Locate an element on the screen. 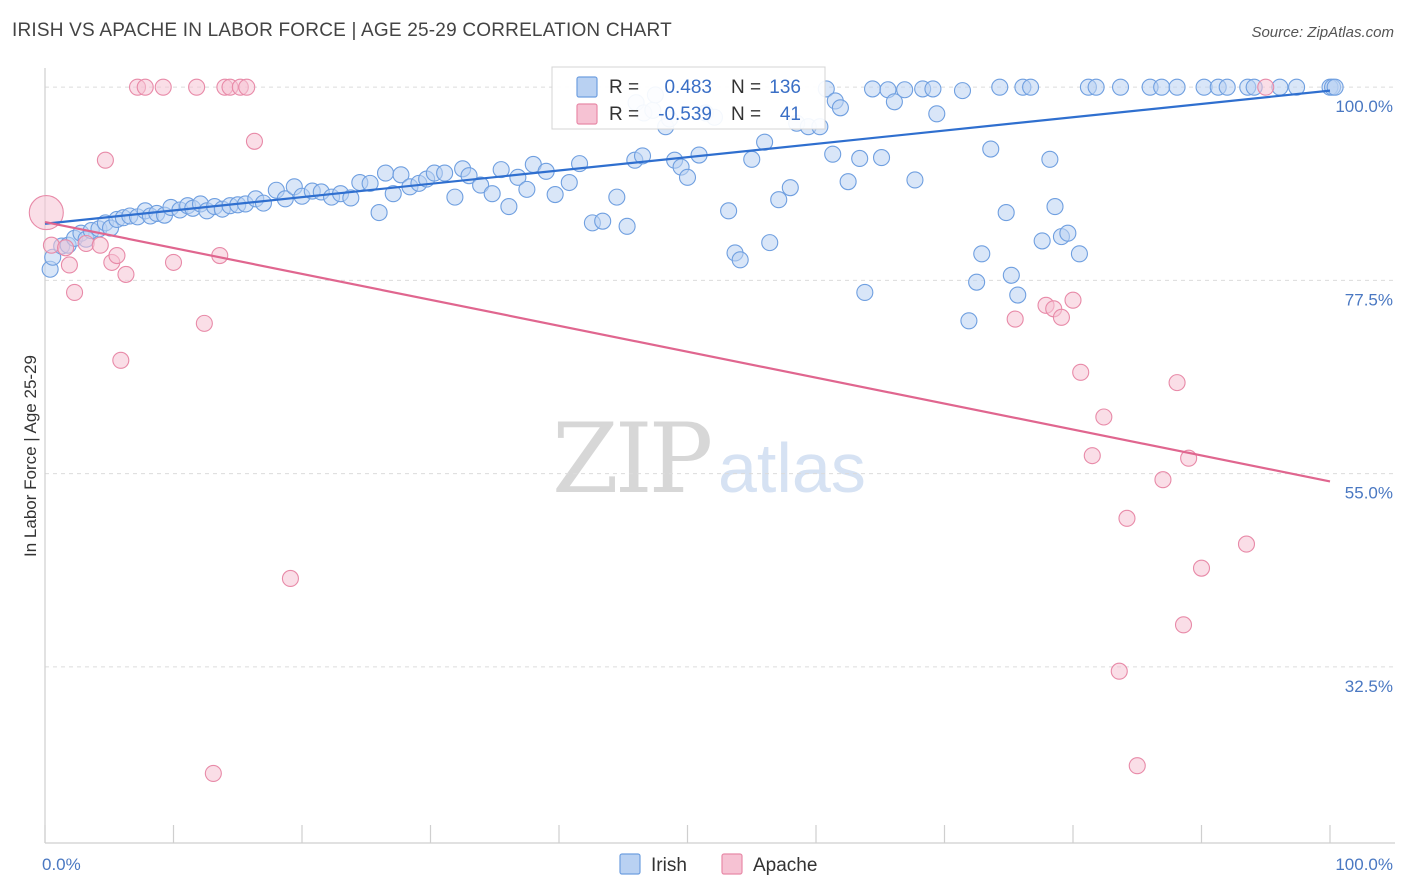 The height and width of the screenshot is (892, 1406). legend-box is located at coordinates (688, 98).